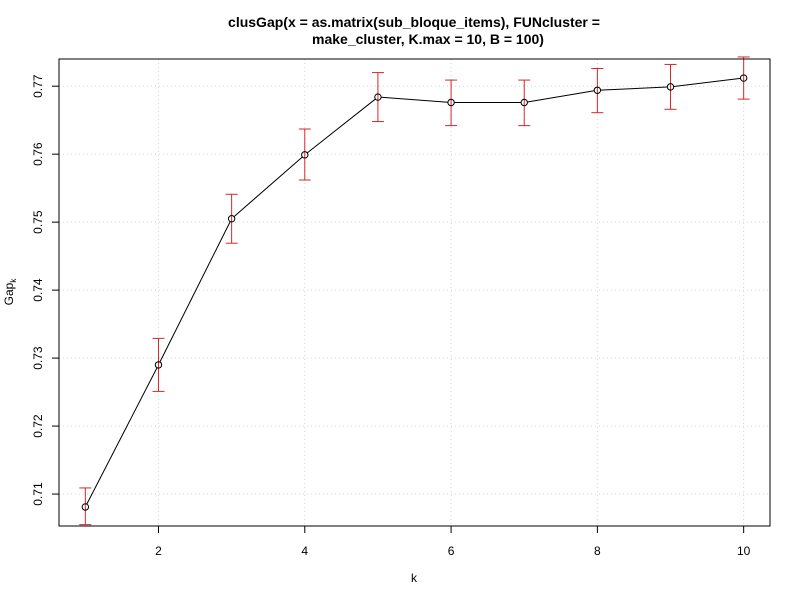 This screenshot has height=600, width=800. What do you see at coordinates (38, 154) in the screenshot?
I see `y-tick-label: 0.76` at bounding box center [38, 154].